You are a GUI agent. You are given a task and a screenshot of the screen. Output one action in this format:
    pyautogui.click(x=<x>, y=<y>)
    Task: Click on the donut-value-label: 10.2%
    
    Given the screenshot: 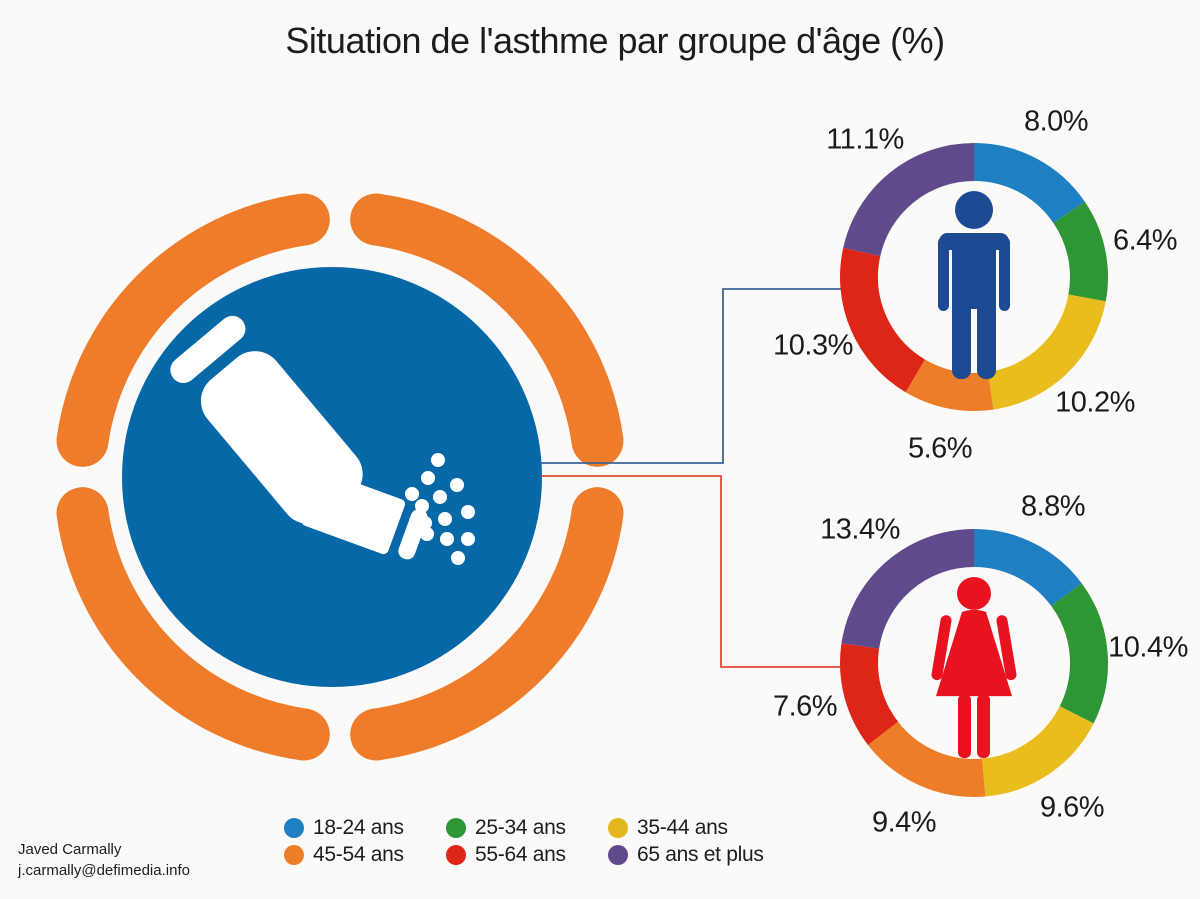 What is the action you would take?
    pyautogui.click(x=1095, y=402)
    